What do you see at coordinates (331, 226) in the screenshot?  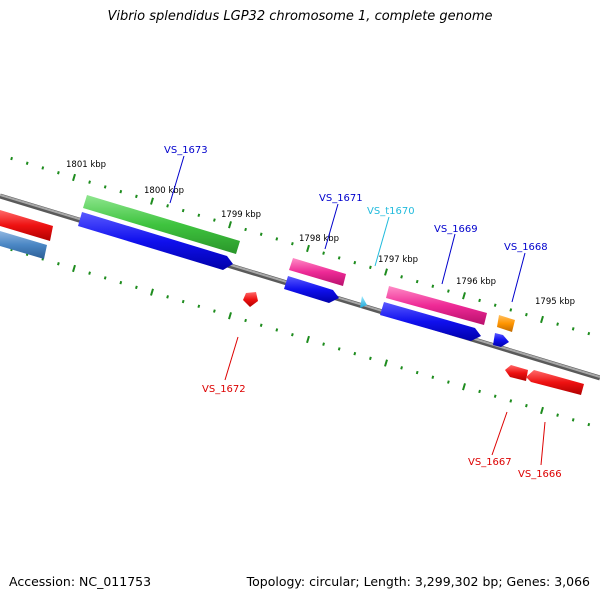 I see `leader-vs1671` at bounding box center [331, 226].